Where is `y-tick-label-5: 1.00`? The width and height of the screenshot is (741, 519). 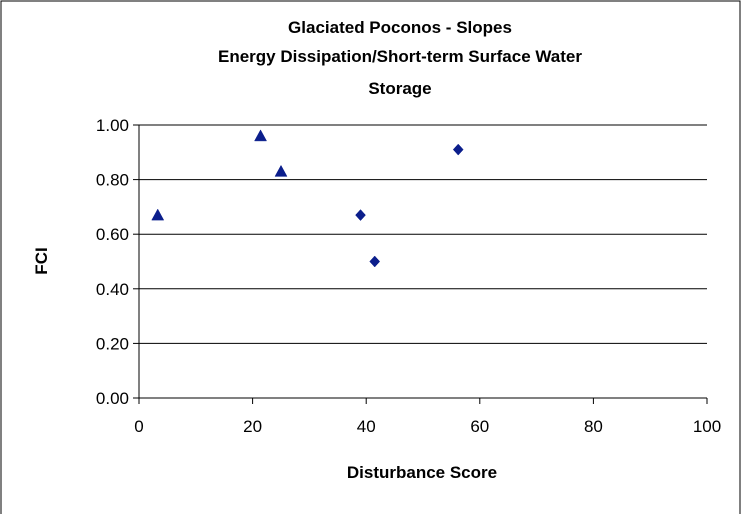
y-tick-label-5: 1.00 is located at coordinates (112, 125).